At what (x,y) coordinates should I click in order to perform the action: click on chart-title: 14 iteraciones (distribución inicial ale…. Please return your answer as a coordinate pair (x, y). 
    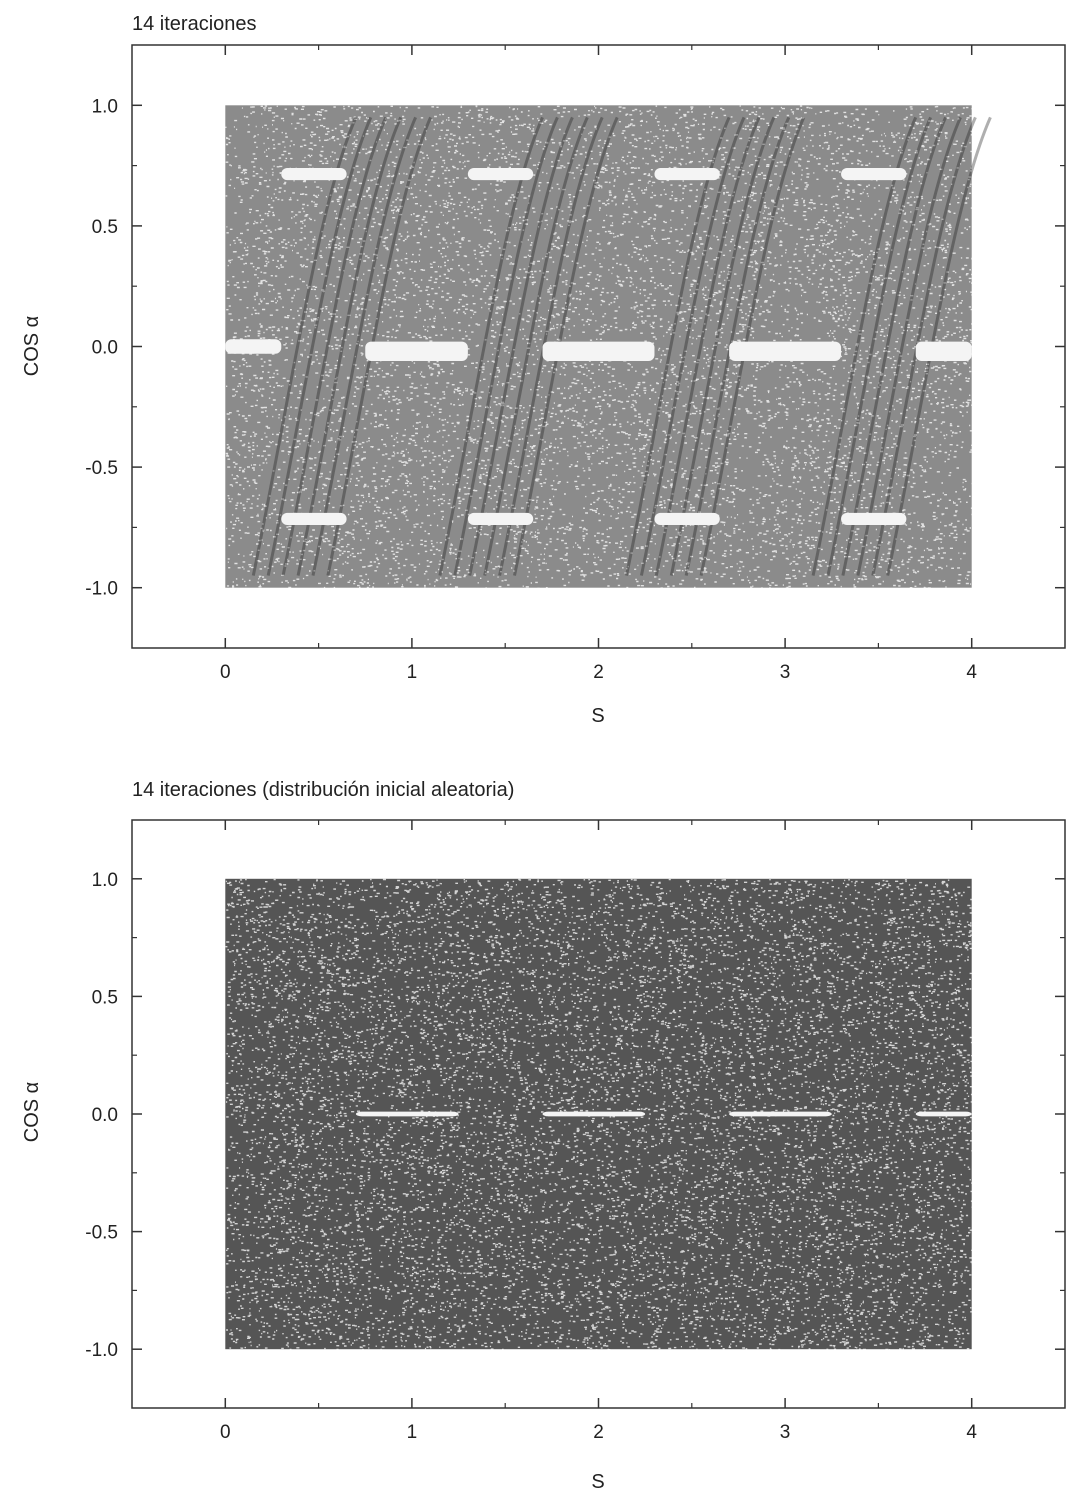
    Looking at the image, I should click on (323, 790).